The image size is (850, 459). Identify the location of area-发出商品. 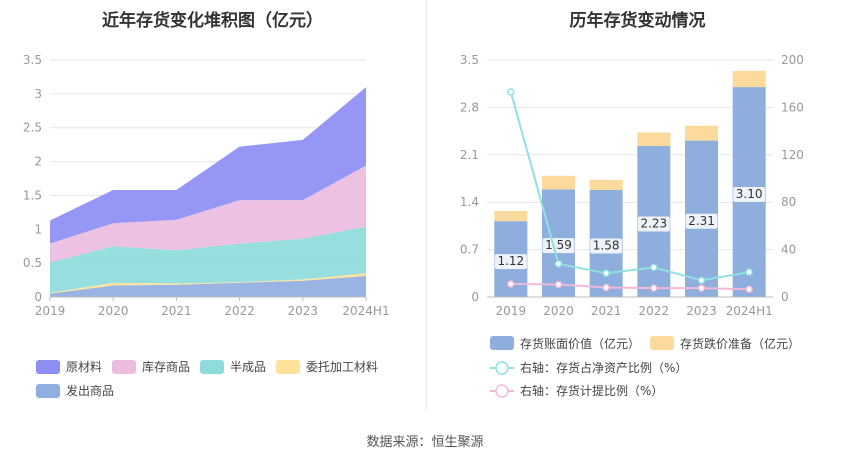
(208, 286).